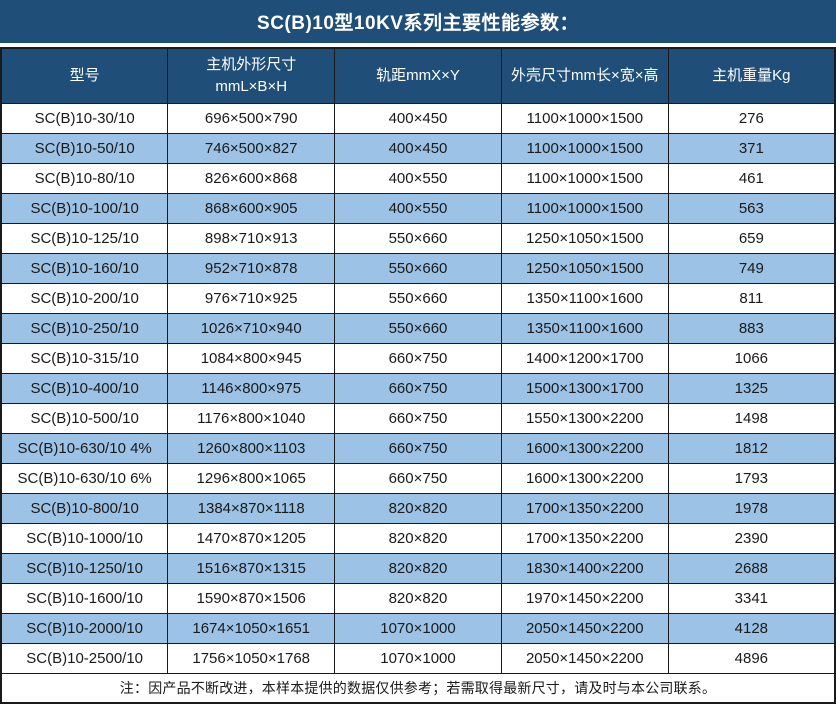 This screenshot has height=705, width=836. Describe the element at coordinates (84, 508) in the screenshot. I see `table-cell: SC(B)10-800/10` at that location.